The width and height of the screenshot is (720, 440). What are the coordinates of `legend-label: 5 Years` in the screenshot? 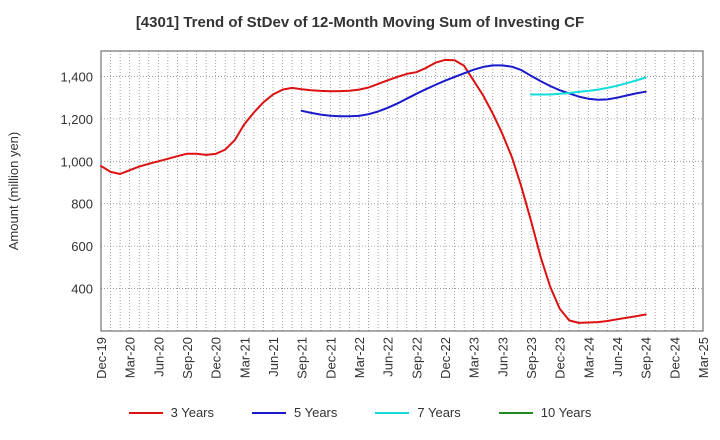 It's located at (316, 412).